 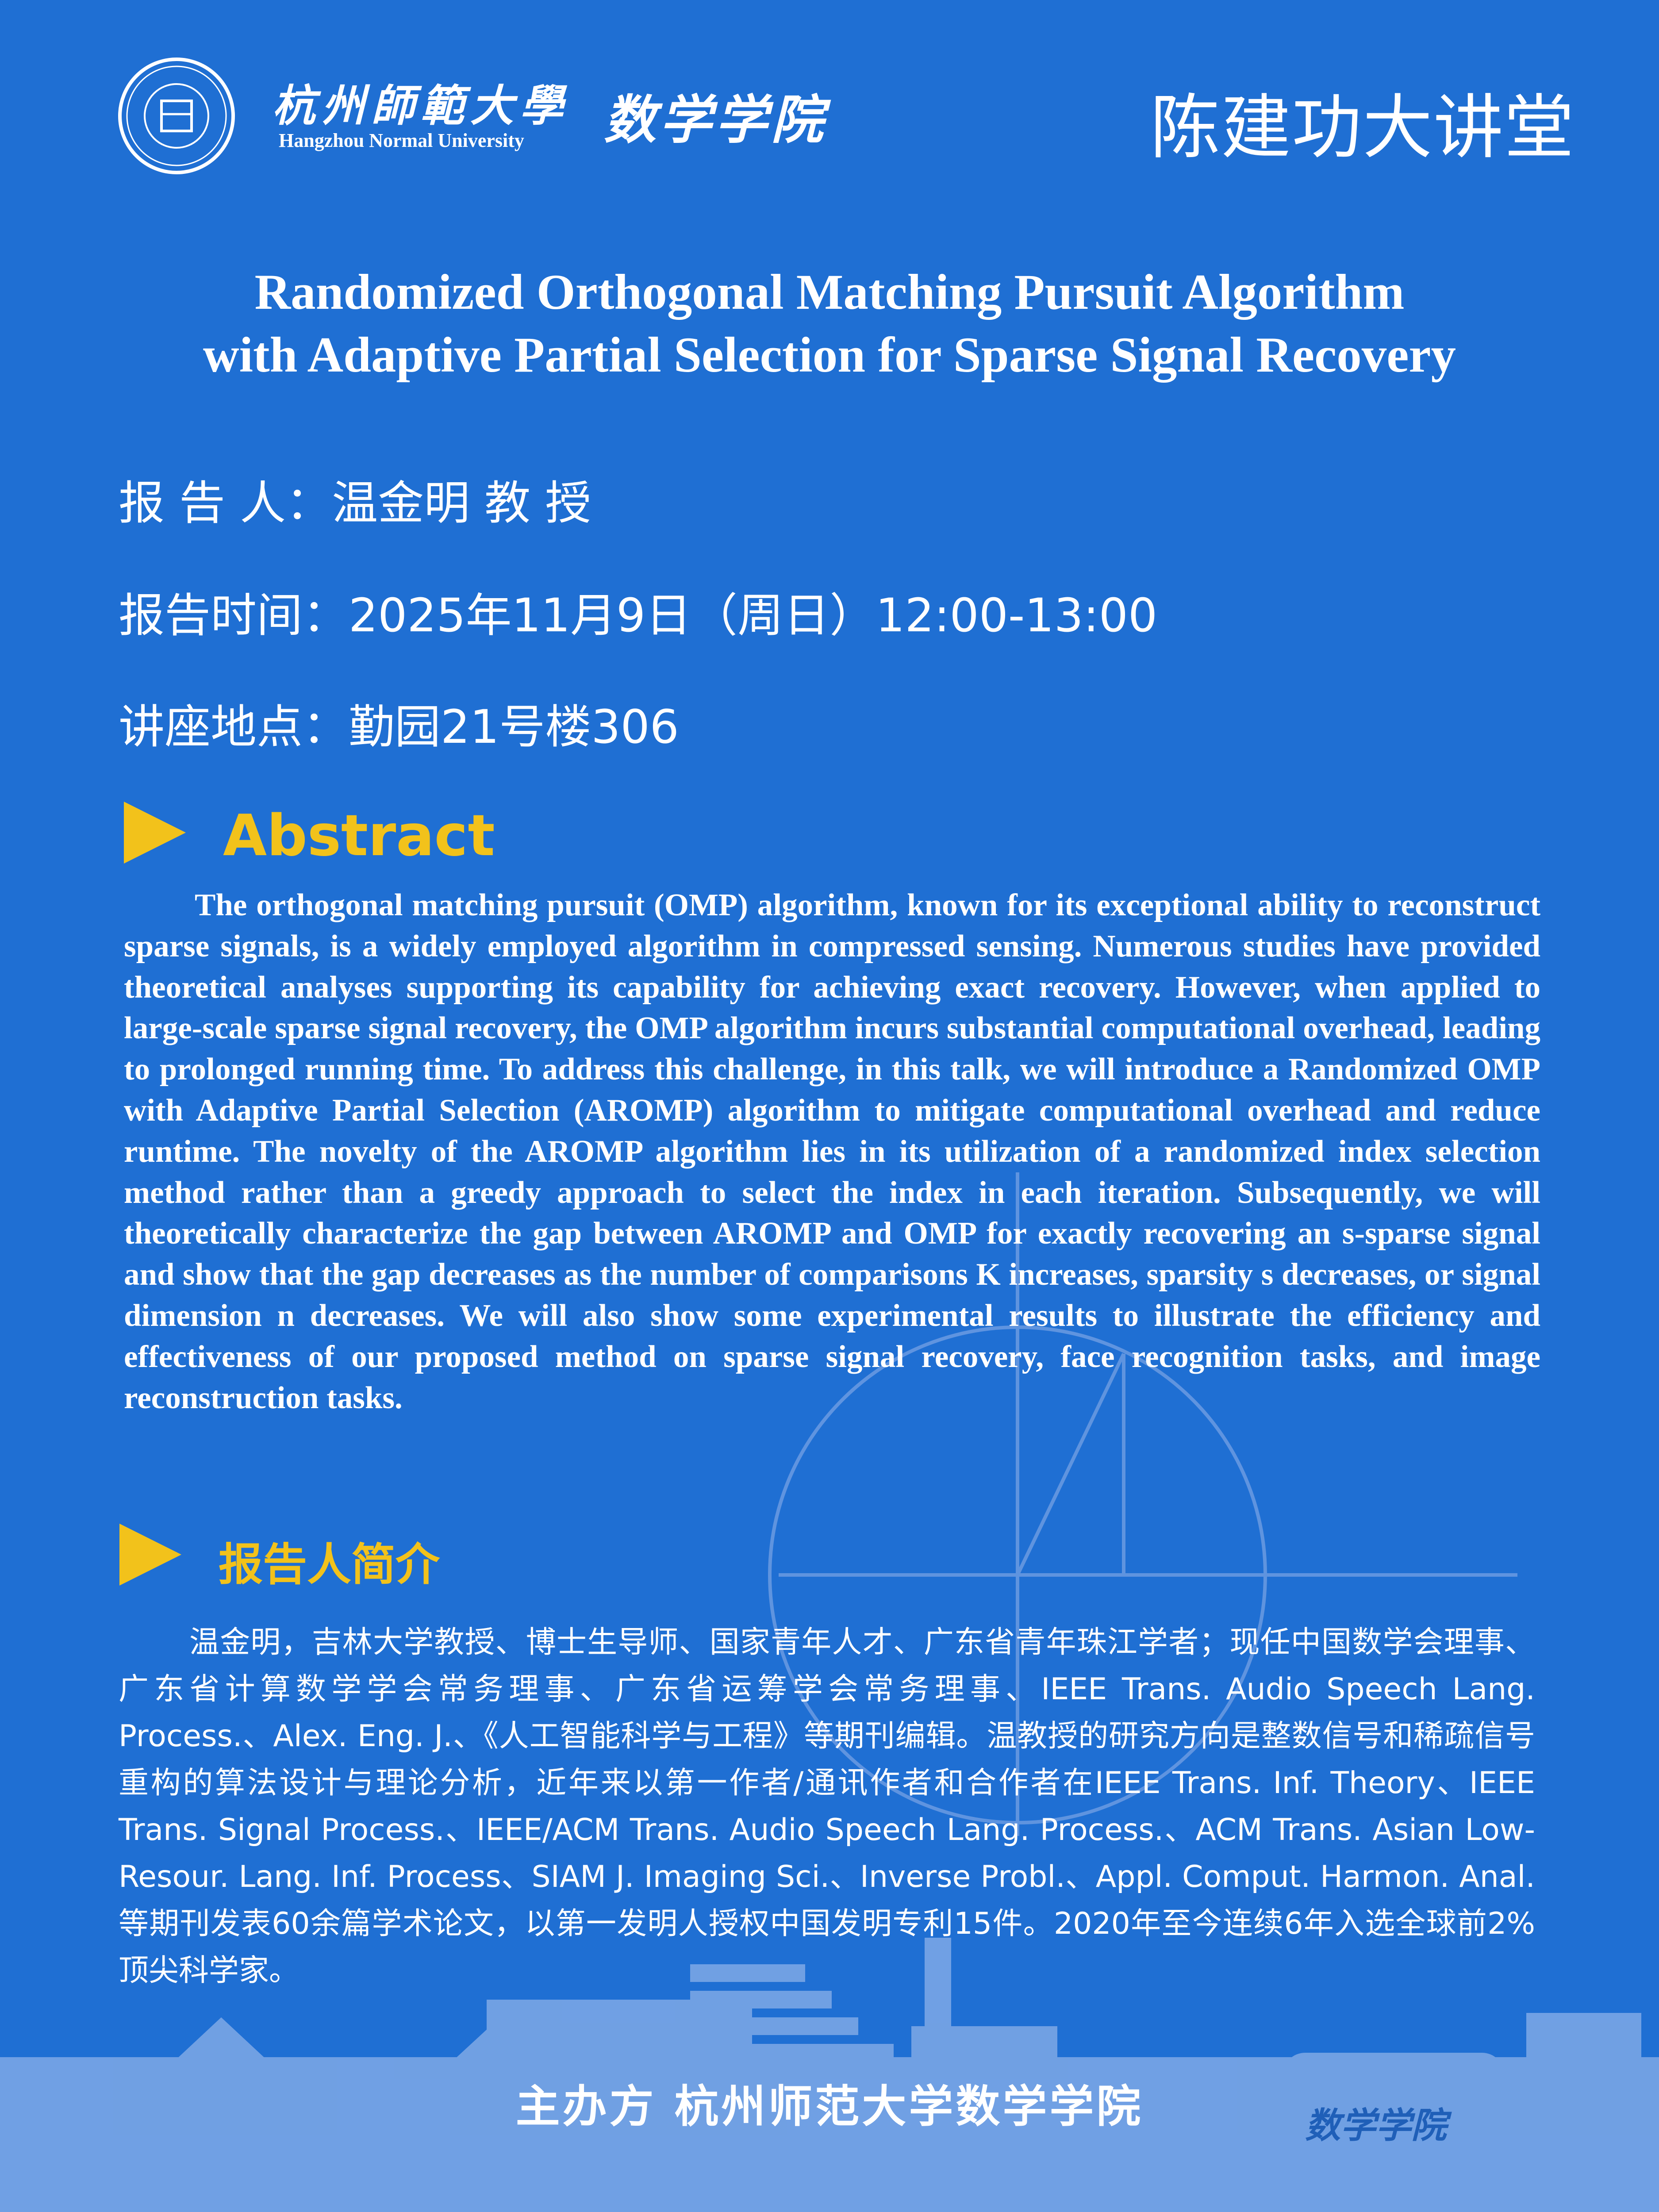 What do you see at coordinates (399, 727) in the screenshot?
I see `venue-info: 讲座地点：勤园21号楼306` at bounding box center [399, 727].